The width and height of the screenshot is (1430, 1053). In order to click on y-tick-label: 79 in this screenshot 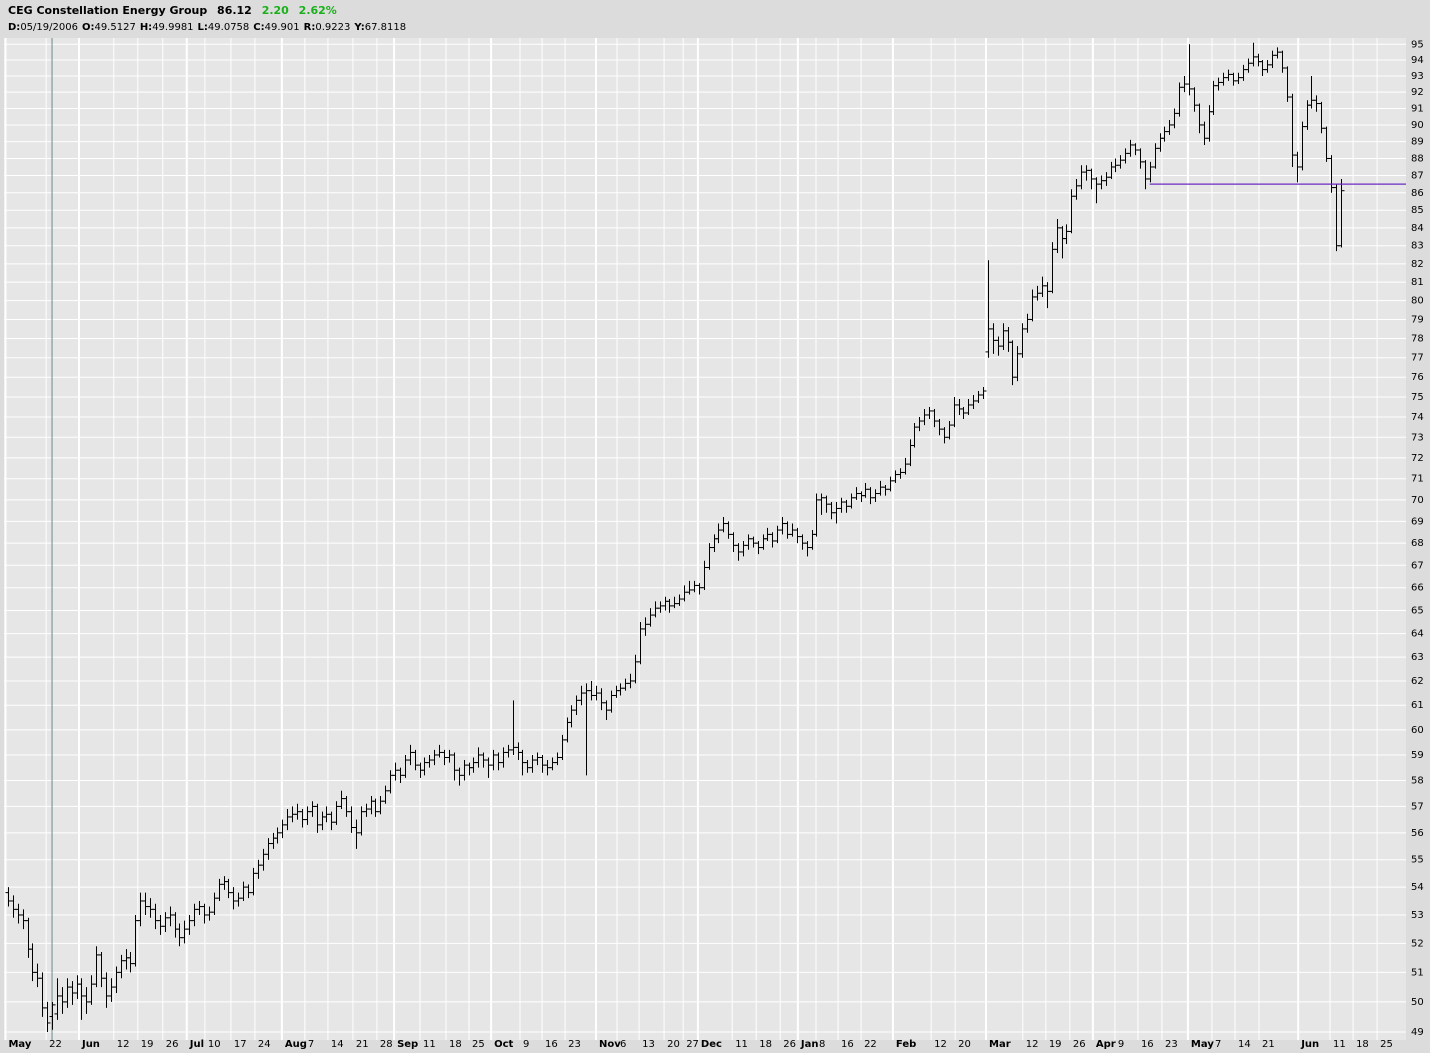, I will do `click(1417, 319)`.